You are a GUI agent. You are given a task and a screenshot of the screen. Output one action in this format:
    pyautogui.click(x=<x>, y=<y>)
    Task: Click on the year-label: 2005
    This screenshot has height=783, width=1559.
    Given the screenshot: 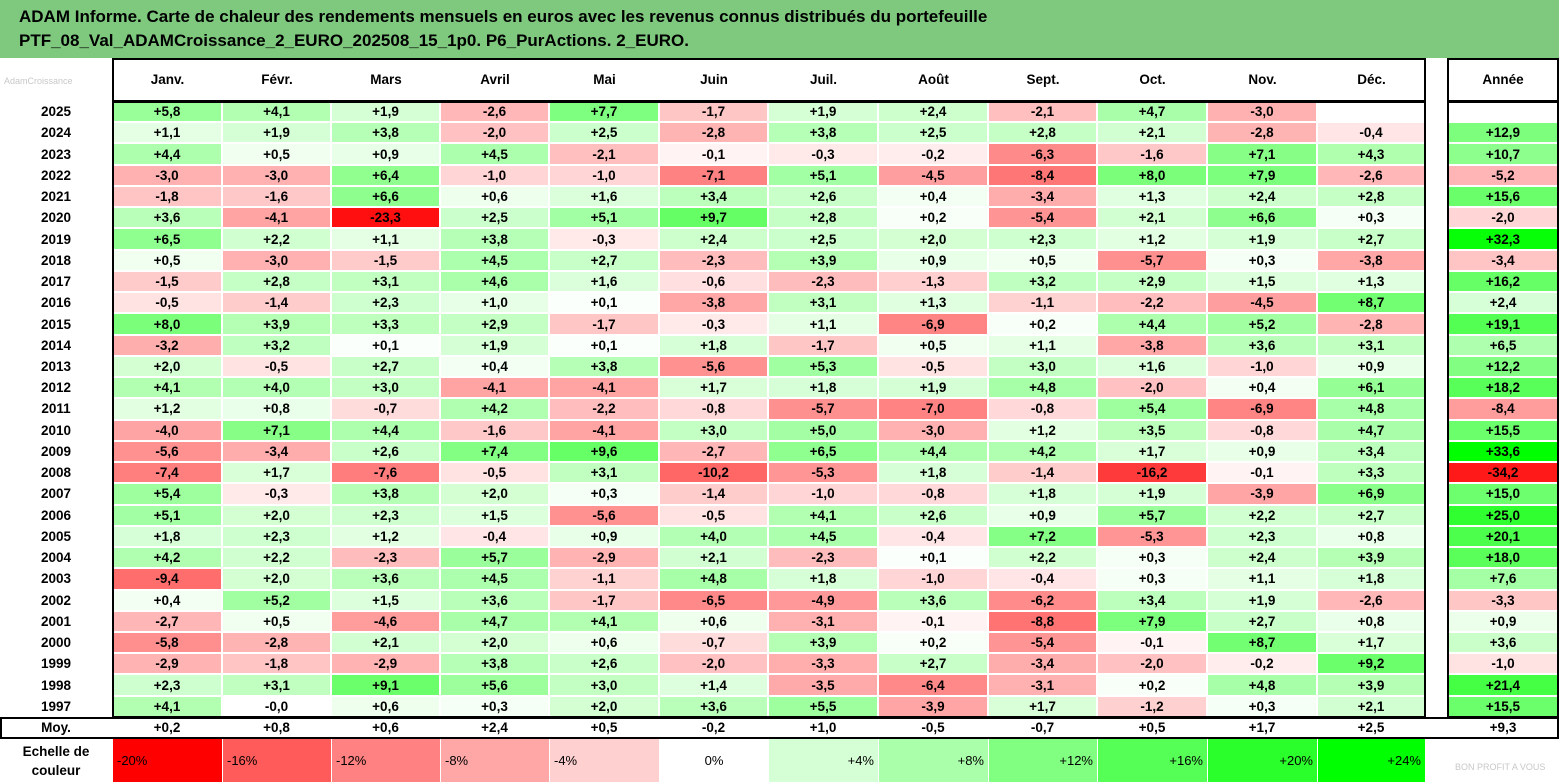 What is the action you would take?
    pyautogui.click(x=56, y=536)
    